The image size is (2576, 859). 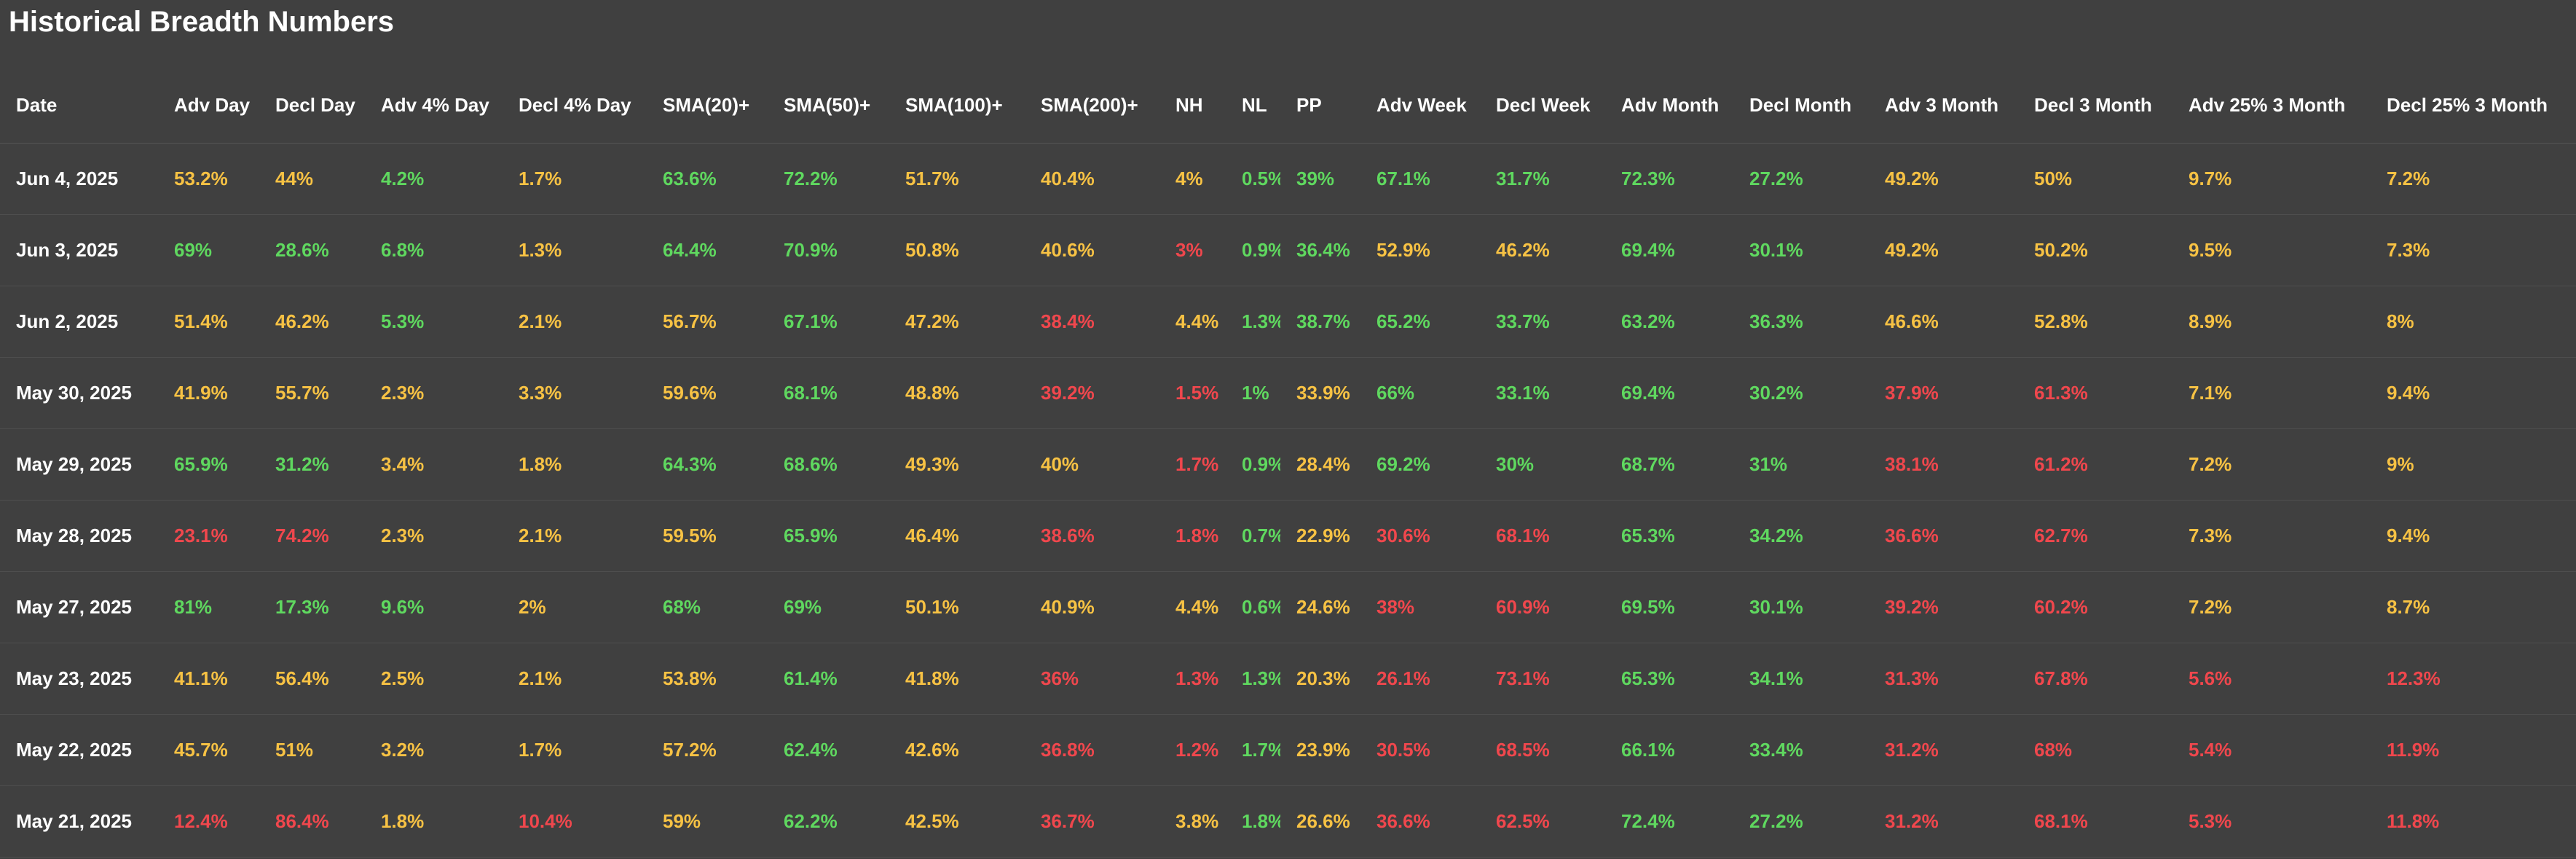 What do you see at coordinates (79, 322) in the screenshot?
I see `date-cell: Jun 2, 2025` at bounding box center [79, 322].